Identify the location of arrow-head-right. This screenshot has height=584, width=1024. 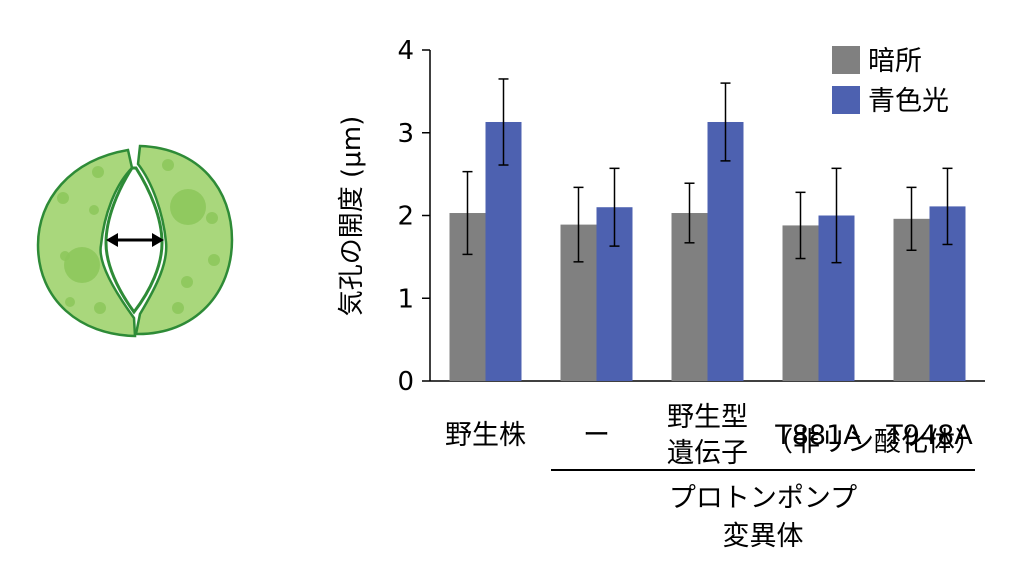
(158, 240).